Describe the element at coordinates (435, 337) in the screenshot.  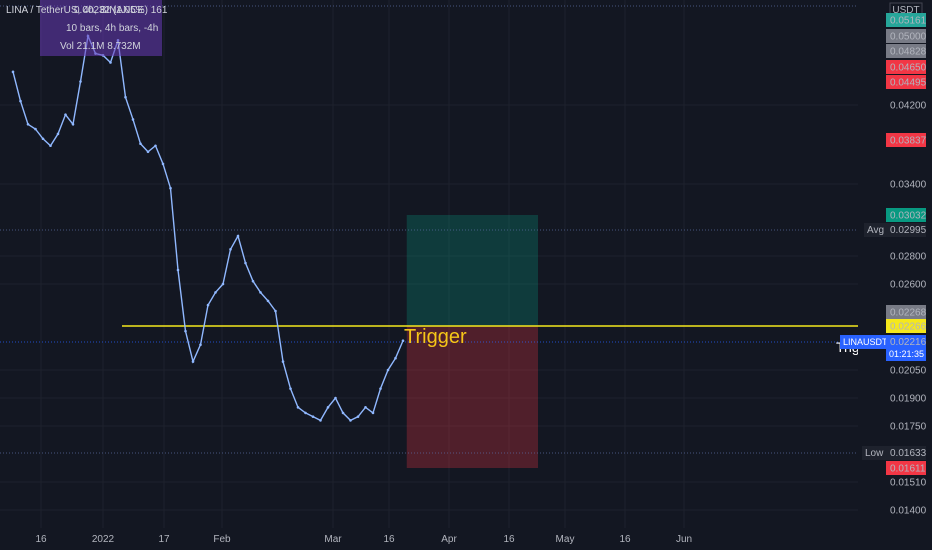
I see `trigger-annotation: Trigger` at that location.